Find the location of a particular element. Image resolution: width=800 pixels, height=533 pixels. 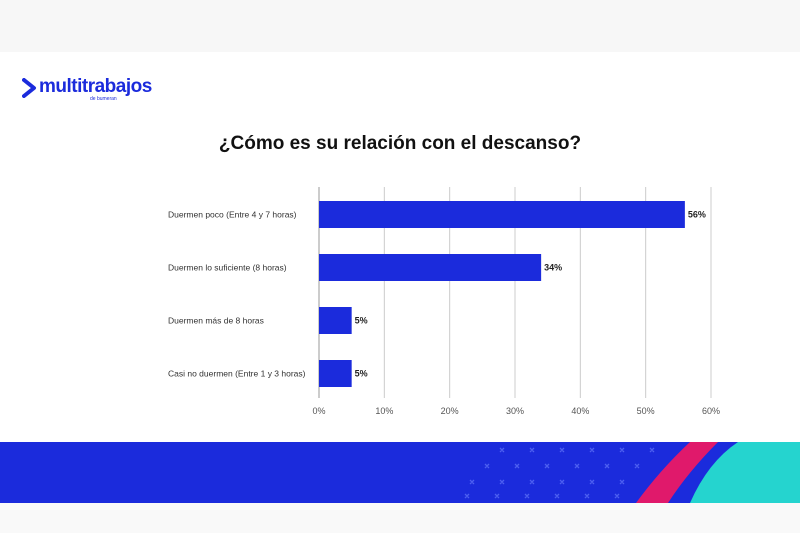

pink-accent is located at coordinates (677, 472).